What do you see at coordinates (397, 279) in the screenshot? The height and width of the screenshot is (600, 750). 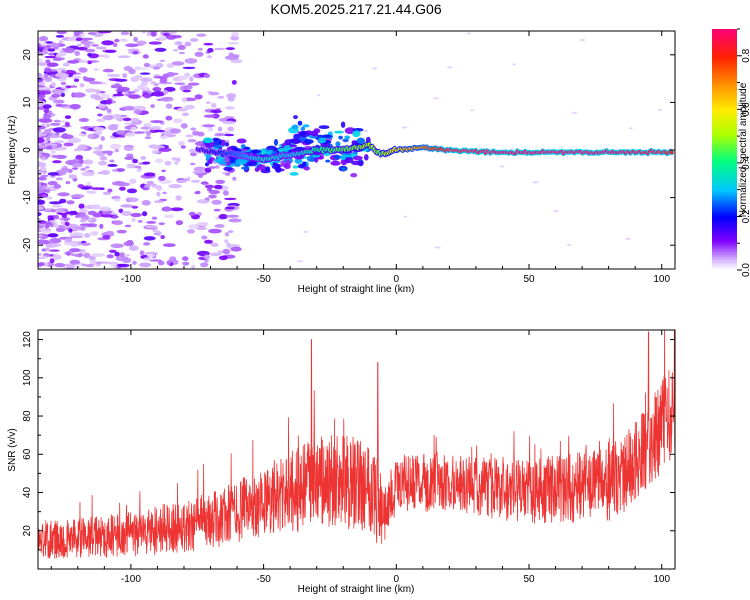 I see `spectrogram-xtick-label: 0` at bounding box center [397, 279].